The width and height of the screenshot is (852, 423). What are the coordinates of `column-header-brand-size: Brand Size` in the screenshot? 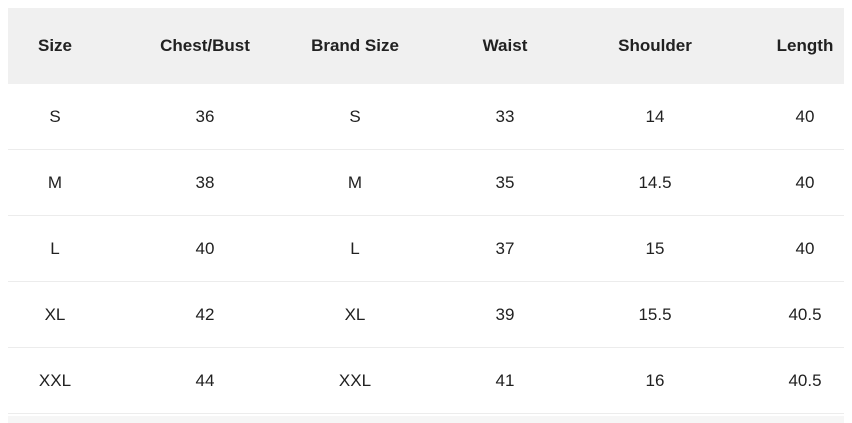 It's located at (355, 46).